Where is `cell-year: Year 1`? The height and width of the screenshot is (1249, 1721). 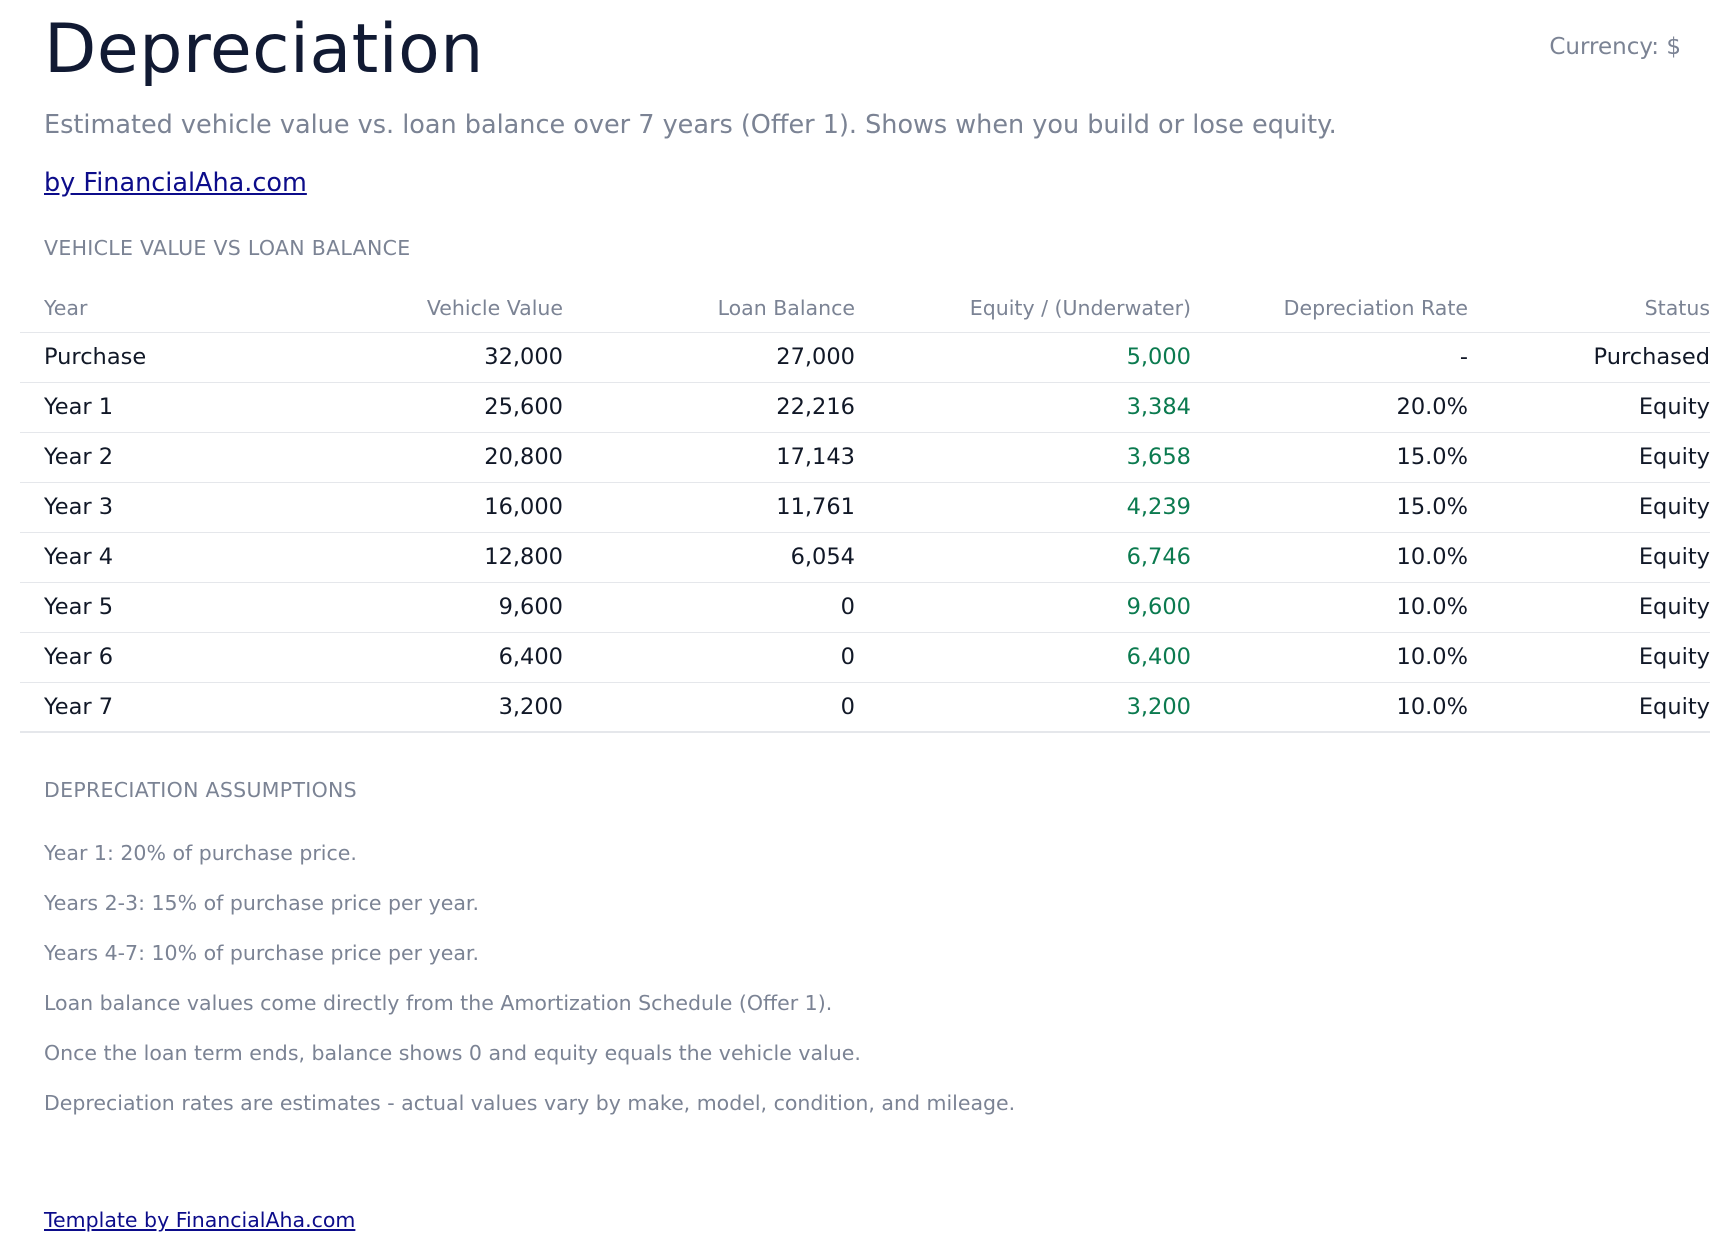
cell-year: Year 1 is located at coordinates (170, 407).